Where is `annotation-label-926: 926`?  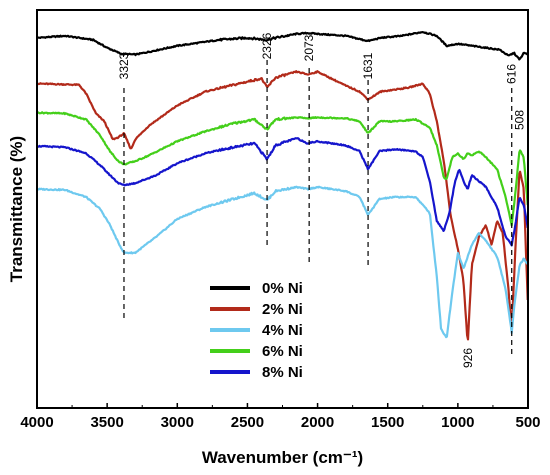
annotation-label-926: 926 is located at coordinates (468, 358).